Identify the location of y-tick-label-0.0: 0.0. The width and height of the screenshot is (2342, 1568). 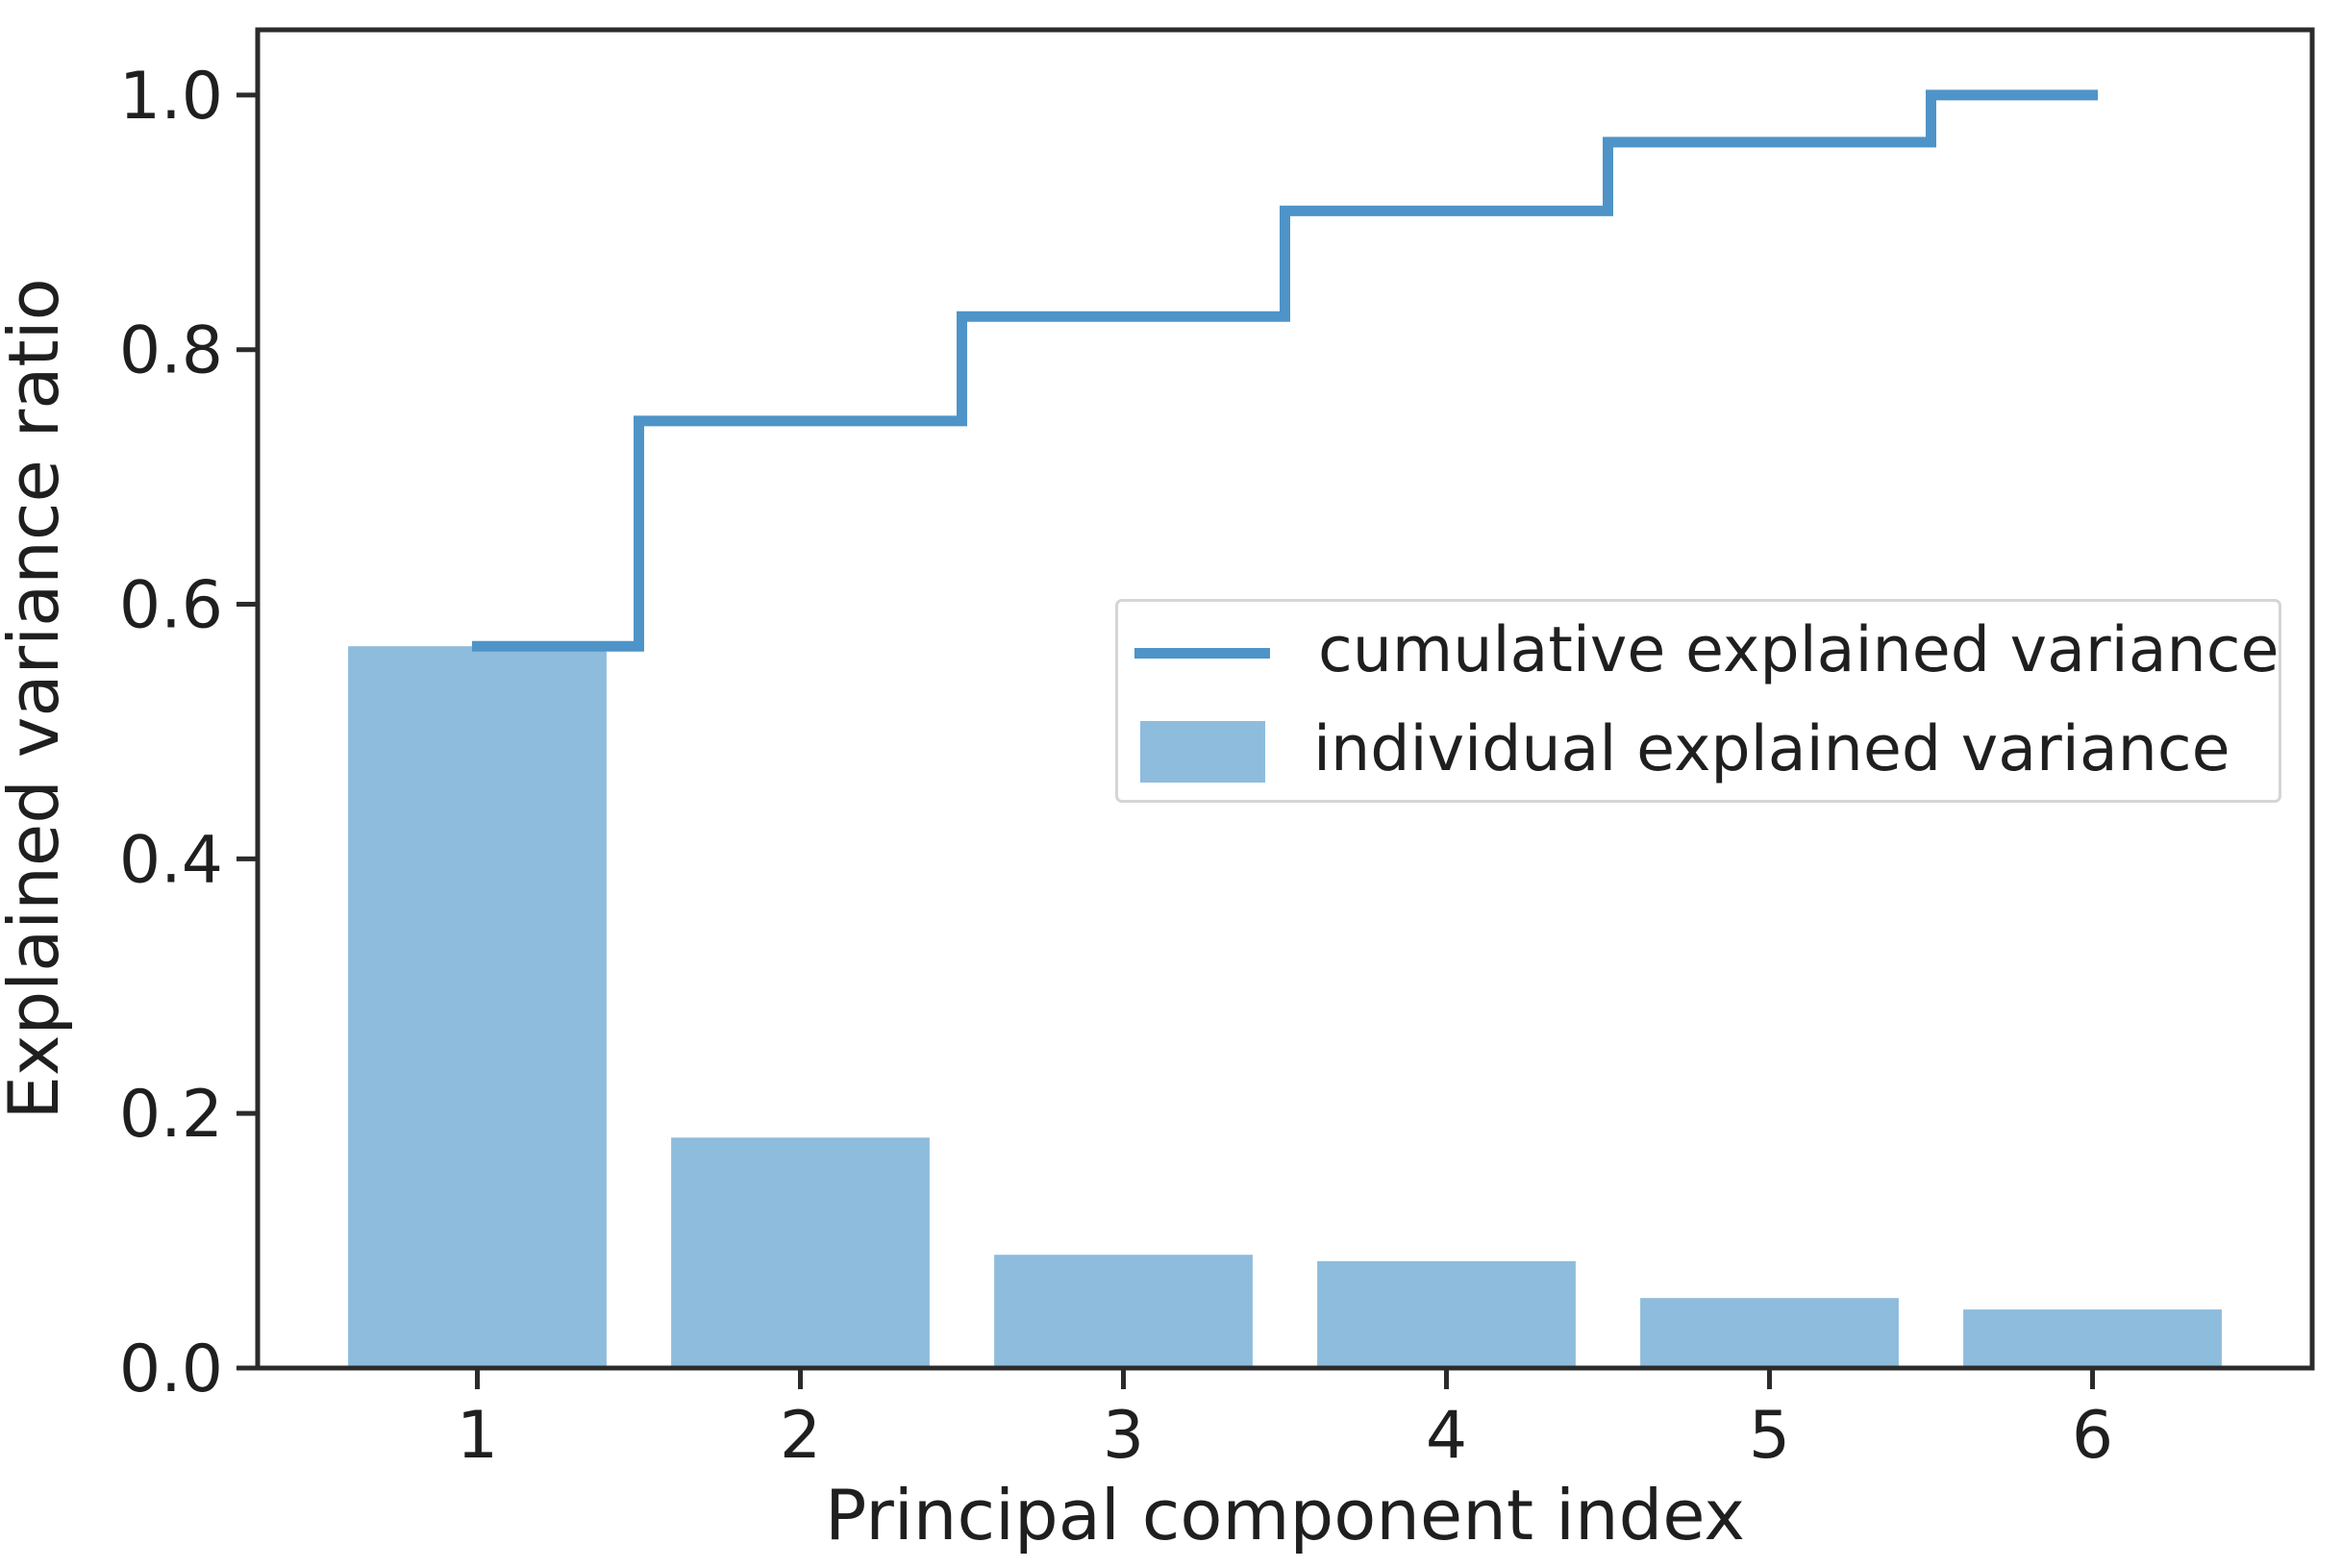
(171, 1369).